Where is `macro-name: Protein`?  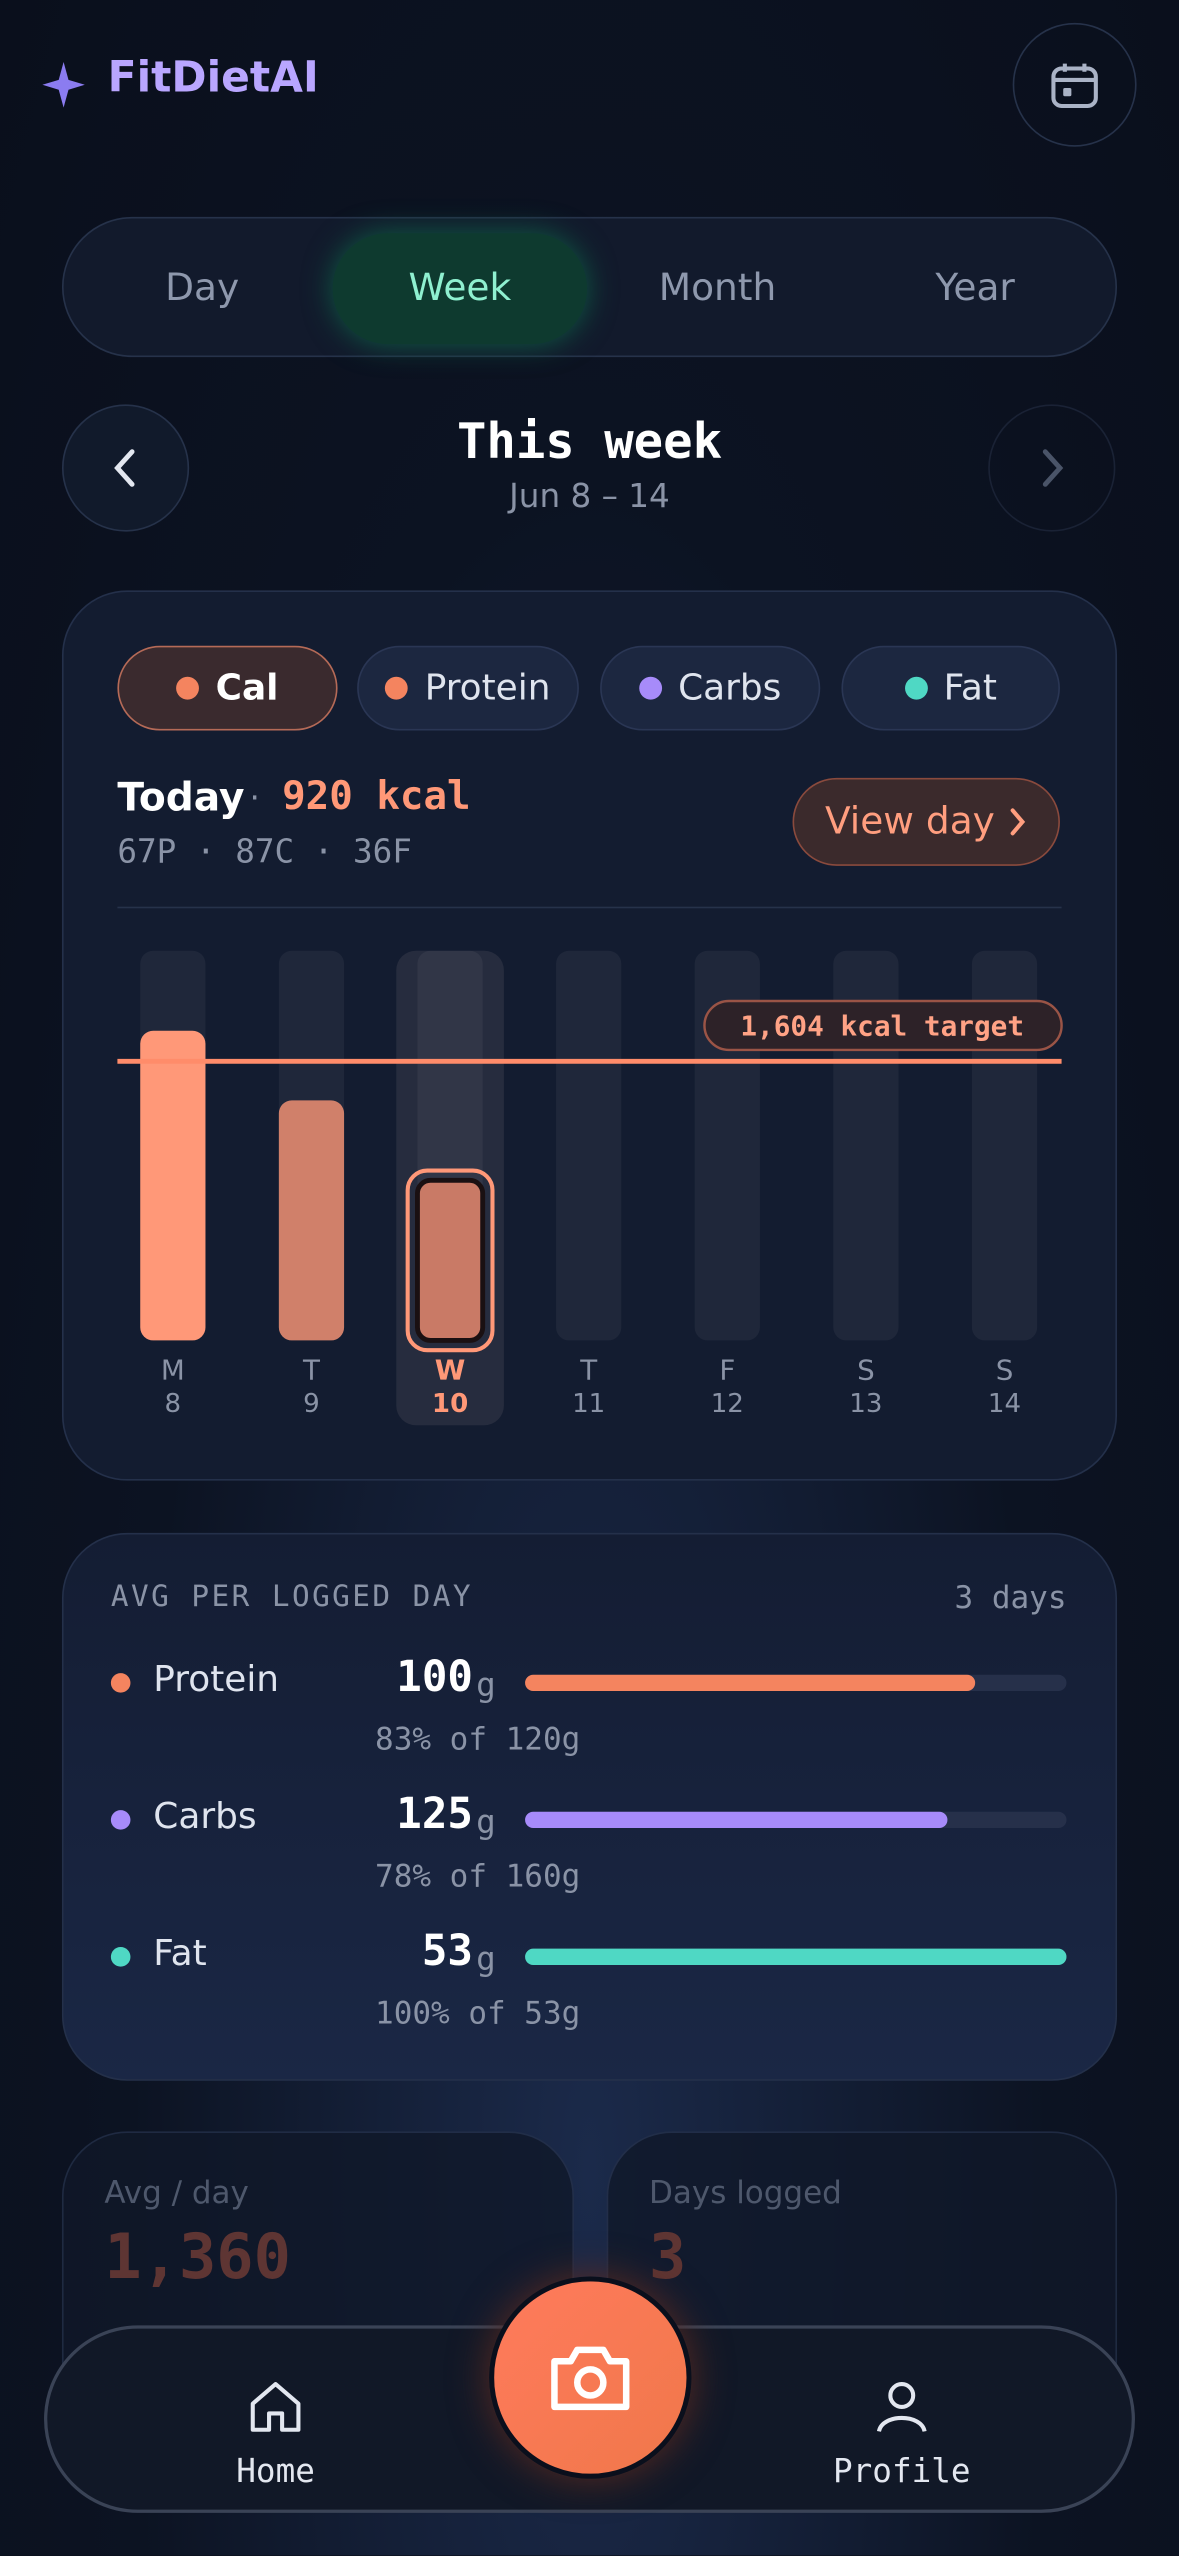 macro-name: Protein is located at coordinates (216, 1680).